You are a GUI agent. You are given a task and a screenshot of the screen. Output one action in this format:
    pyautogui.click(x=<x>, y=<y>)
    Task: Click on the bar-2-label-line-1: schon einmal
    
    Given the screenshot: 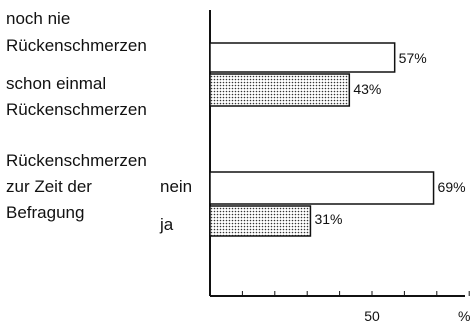 What is the action you would take?
    pyautogui.click(x=56, y=83)
    